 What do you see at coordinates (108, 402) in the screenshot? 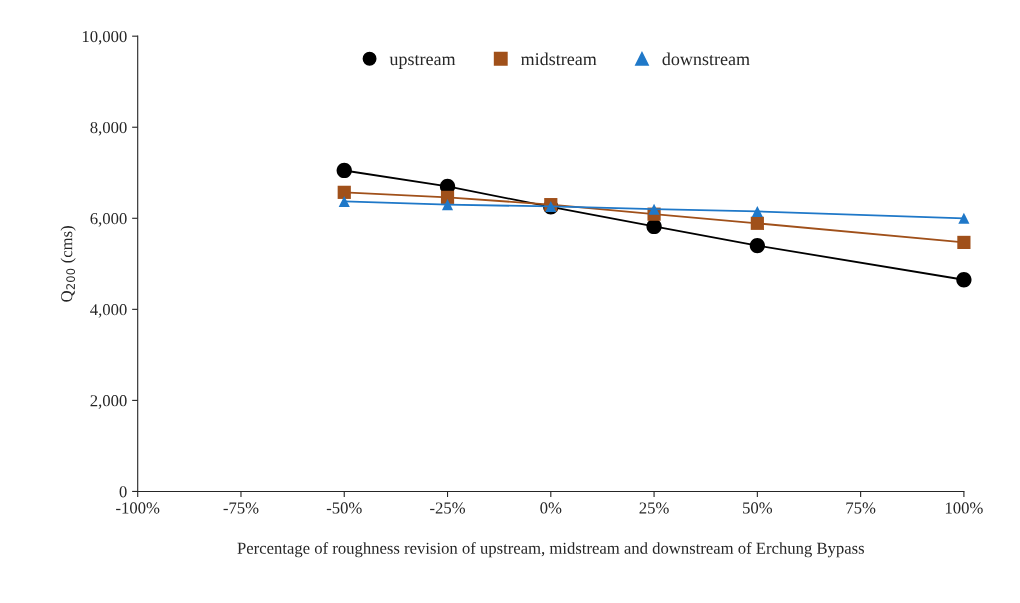
I see `y-tick-label: 2,000` at bounding box center [108, 402].